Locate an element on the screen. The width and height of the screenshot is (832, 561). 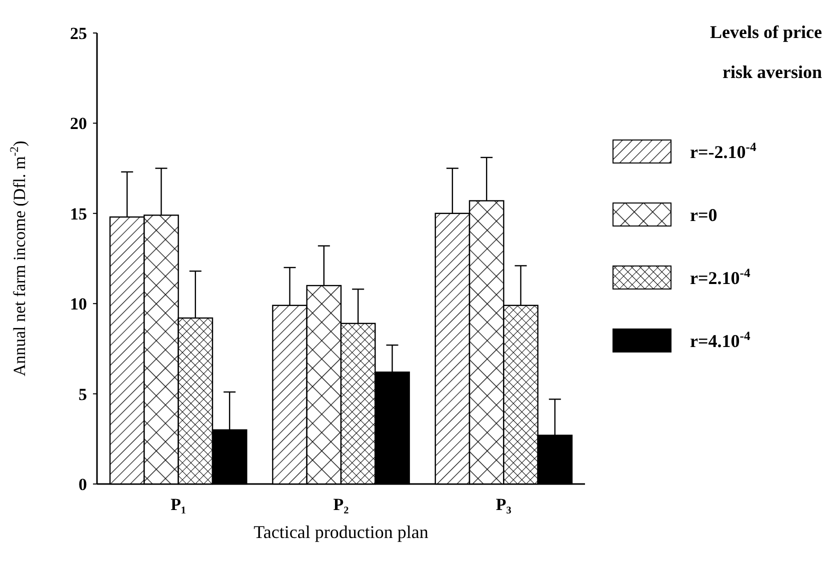
legend-label: r=4.10$^{-4}$ is located at coordinates (720, 340).